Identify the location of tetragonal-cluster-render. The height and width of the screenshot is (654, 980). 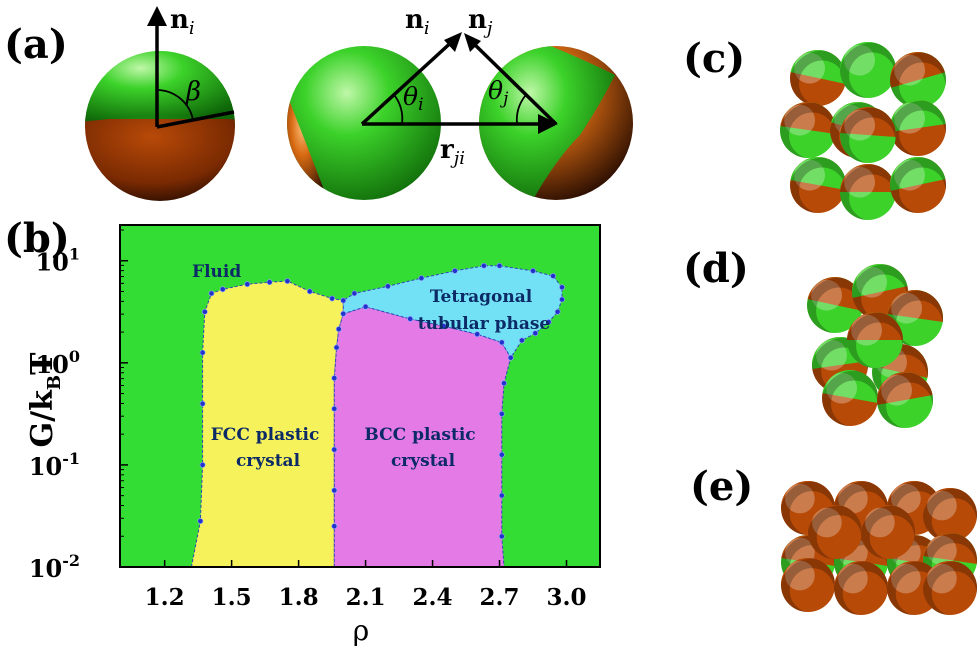
(879, 548).